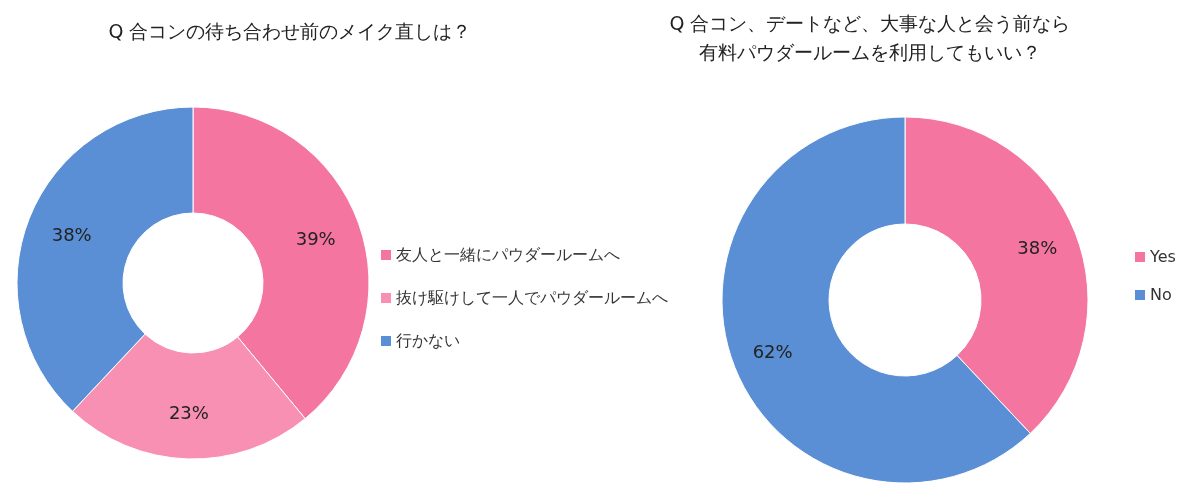 Image resolution: width=1202 pixels, height=499 pixels. I want to click on legend-label: No, so click(1161, 294).